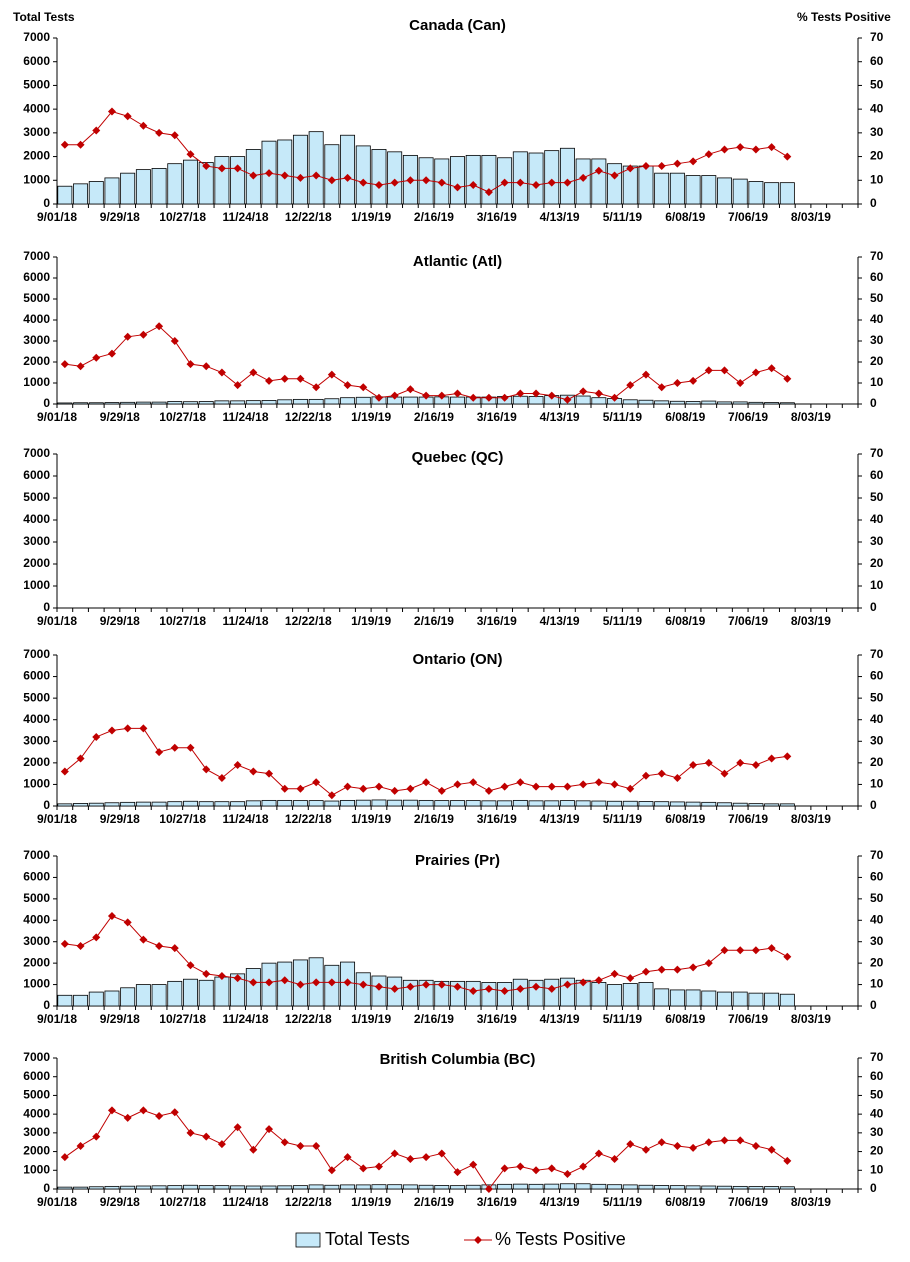 The height and width of the screenshot is (1262, 910). I want to click on y2-tick-label: 50, so click(877, 497).